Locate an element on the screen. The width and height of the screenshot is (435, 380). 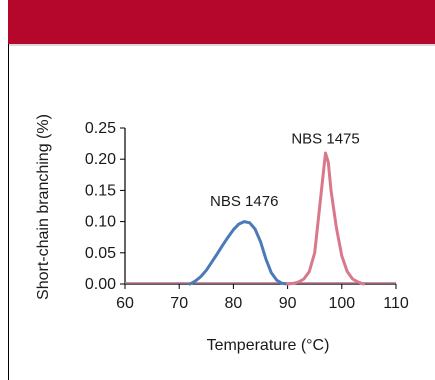
y-tick-label: 0.00 is located at coordinates (100, 284).